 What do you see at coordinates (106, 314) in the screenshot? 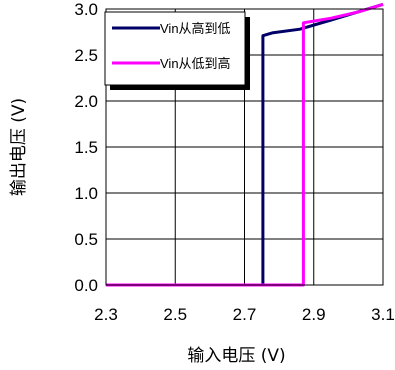
I see `x-tick-label: 2.3` at bounding box center [106, 314].